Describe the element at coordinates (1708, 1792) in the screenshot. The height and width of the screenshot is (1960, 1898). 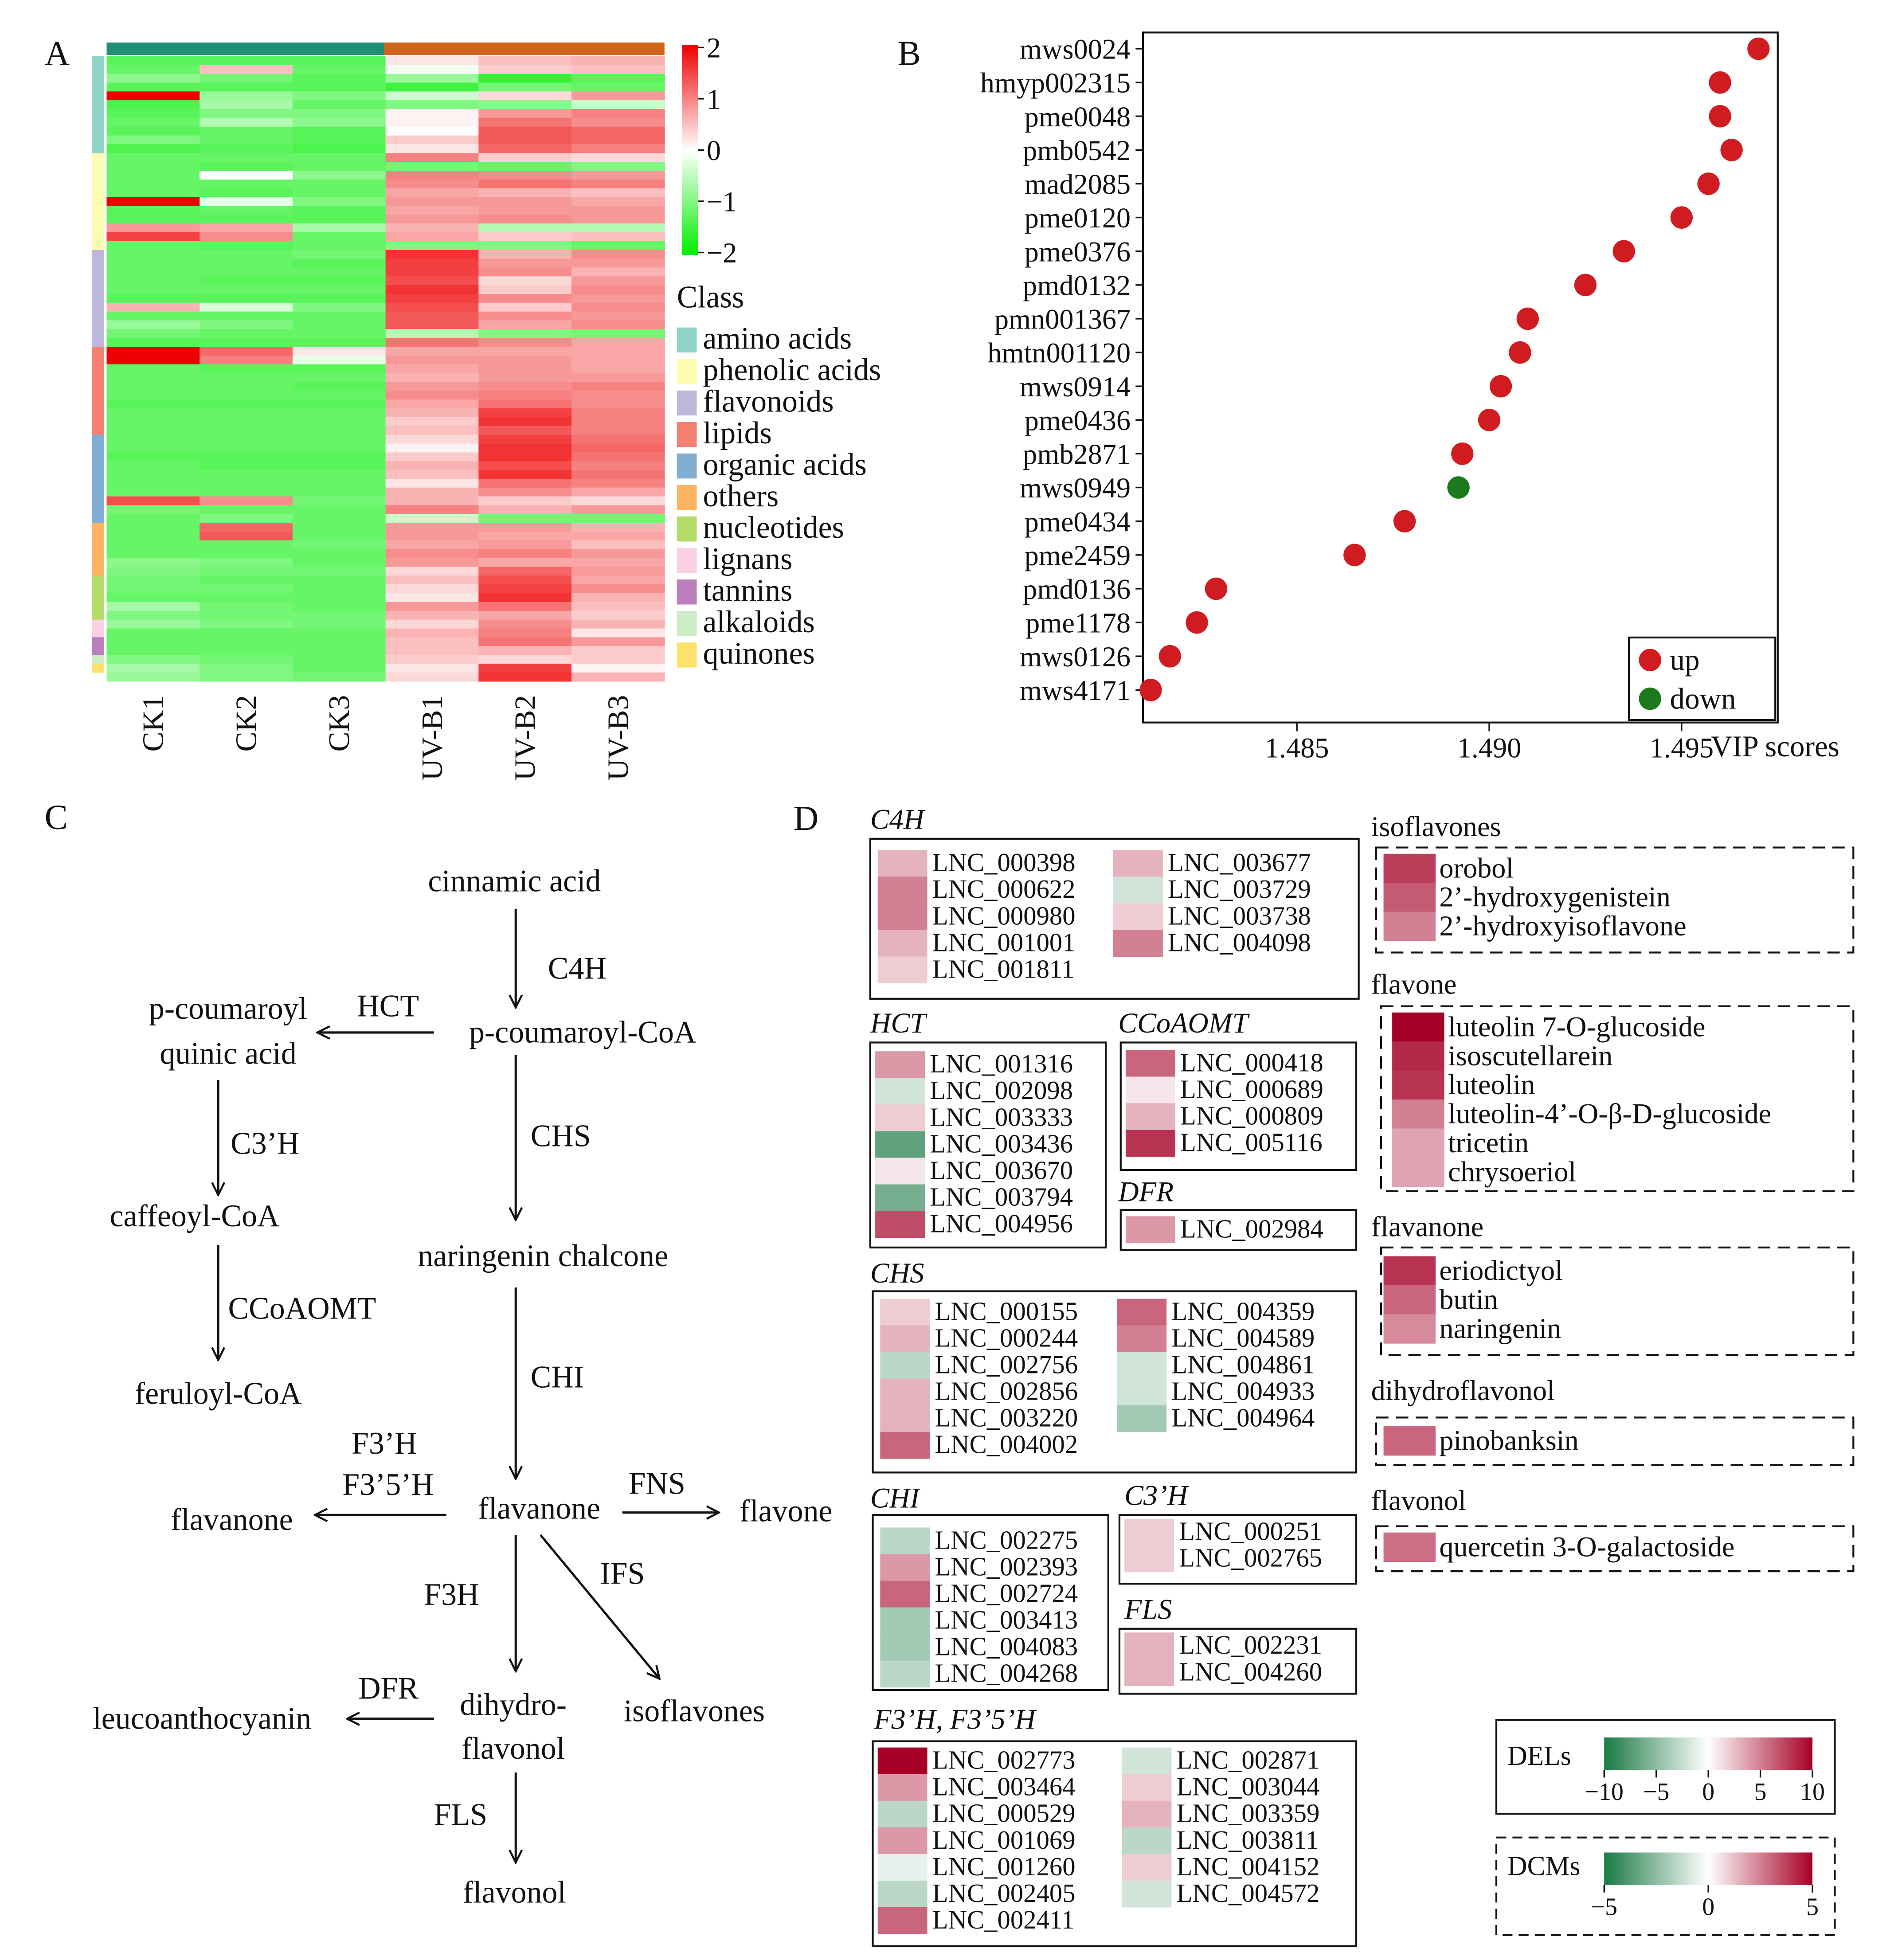
I see `legend-tick-label: 0` at that location.